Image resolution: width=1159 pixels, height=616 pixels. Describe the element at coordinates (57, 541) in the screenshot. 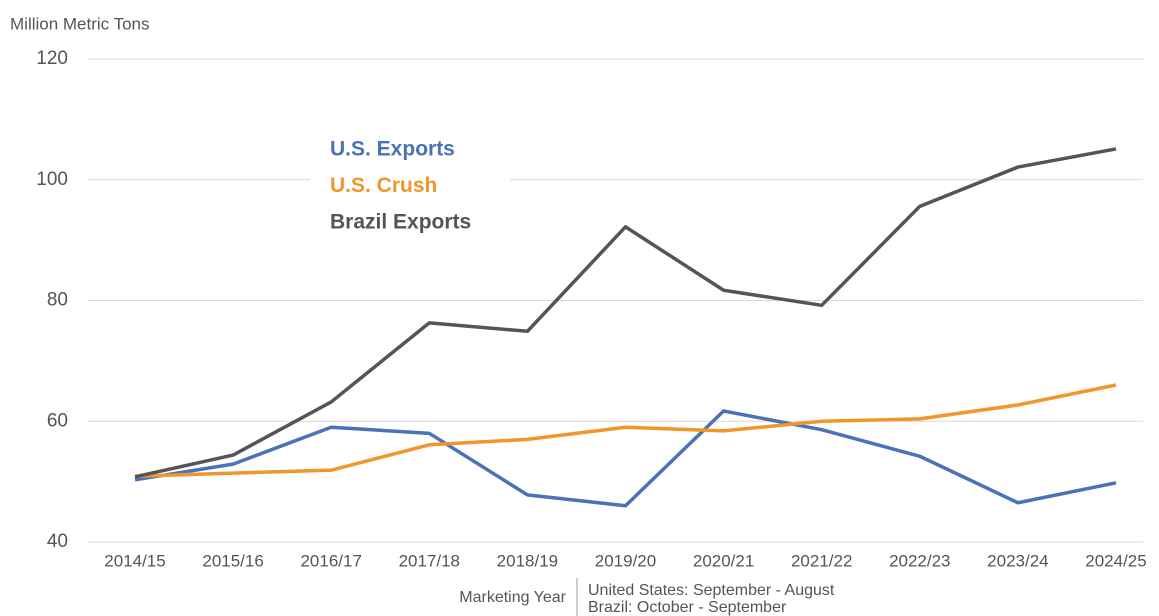

I see `y-tick-label: 40` at that location.